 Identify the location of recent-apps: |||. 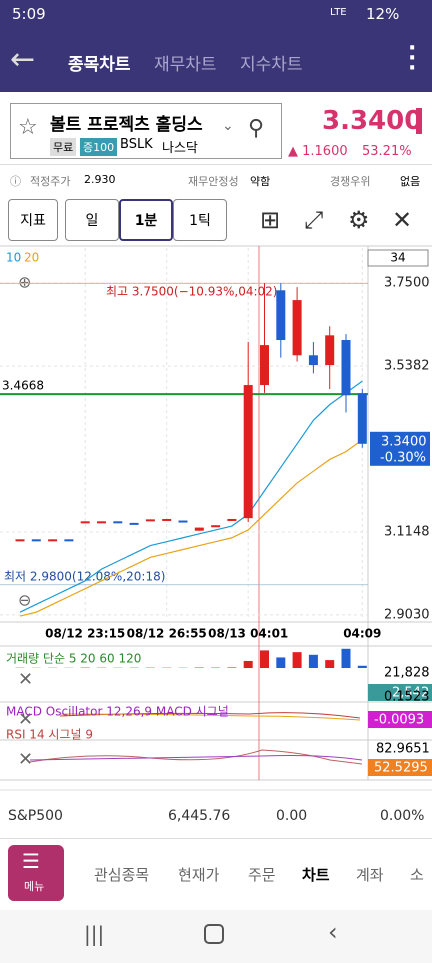
(94, 934).